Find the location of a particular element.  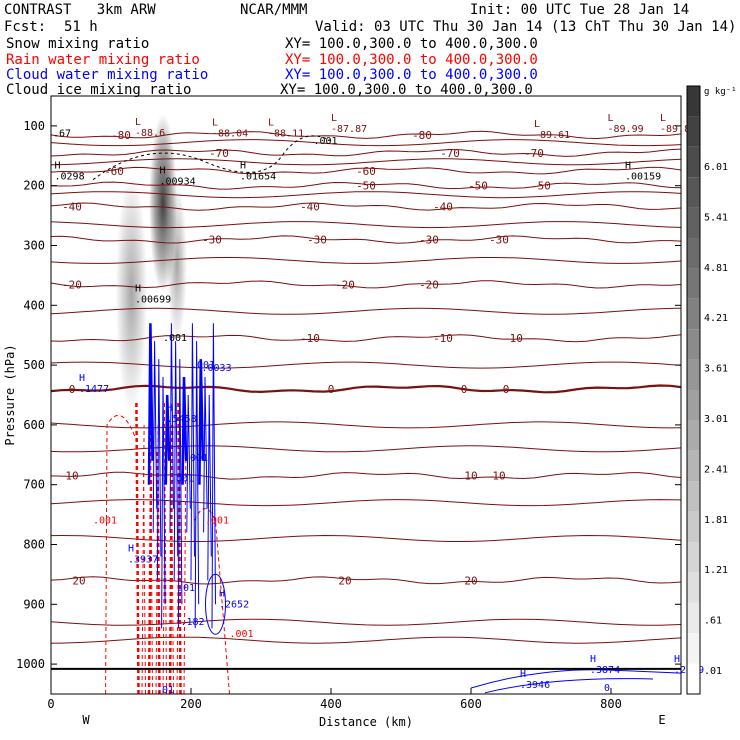

isotherm-minus30 is located at coordinates (366, 239).